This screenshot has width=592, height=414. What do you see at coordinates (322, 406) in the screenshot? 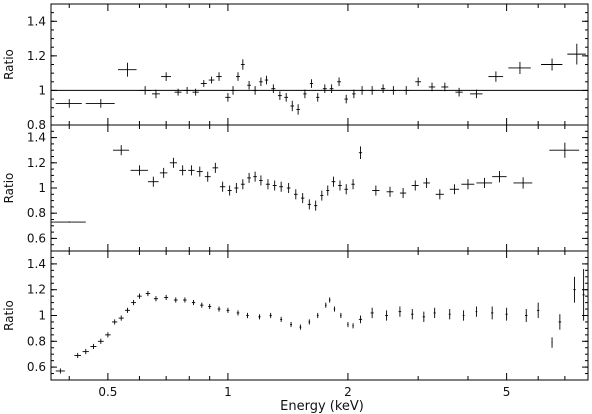
I see `x-axis-label: Energy (keV)` at bounding box center [322, 406].